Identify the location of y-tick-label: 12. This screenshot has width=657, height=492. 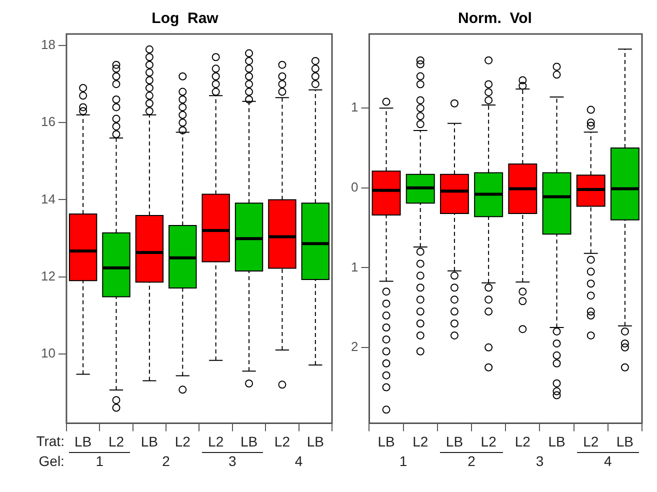
(48, 276).